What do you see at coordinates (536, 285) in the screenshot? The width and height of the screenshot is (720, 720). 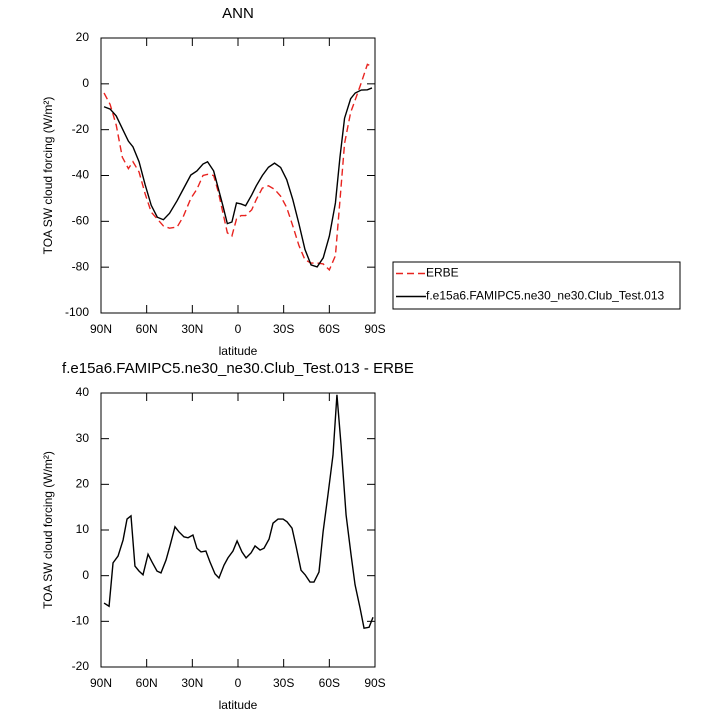 I see `legend-box` at bounding box center [536, 285].